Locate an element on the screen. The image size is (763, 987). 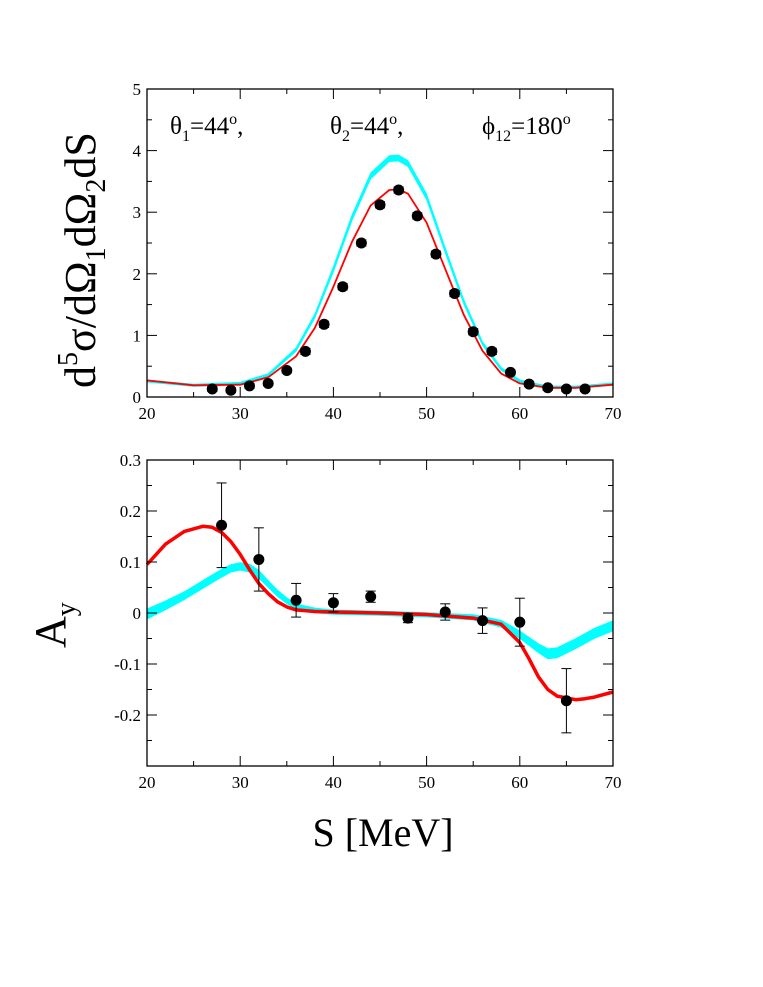
phi12-annotation: ϕ12=180o is located at coordinates (526, 128).